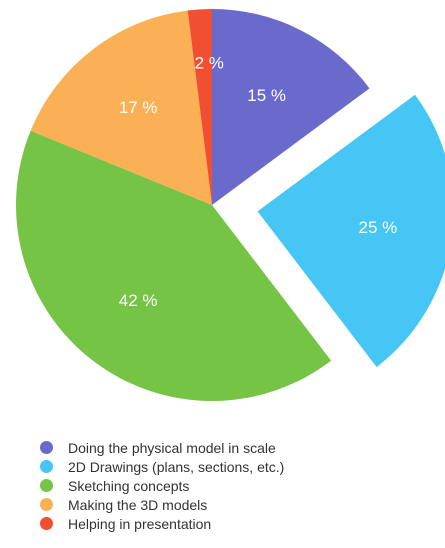  What do you see at coordinates (266, 95) in the screenshot?
I see `slice-value-label: 15 %` at bounding box center [266, 95].